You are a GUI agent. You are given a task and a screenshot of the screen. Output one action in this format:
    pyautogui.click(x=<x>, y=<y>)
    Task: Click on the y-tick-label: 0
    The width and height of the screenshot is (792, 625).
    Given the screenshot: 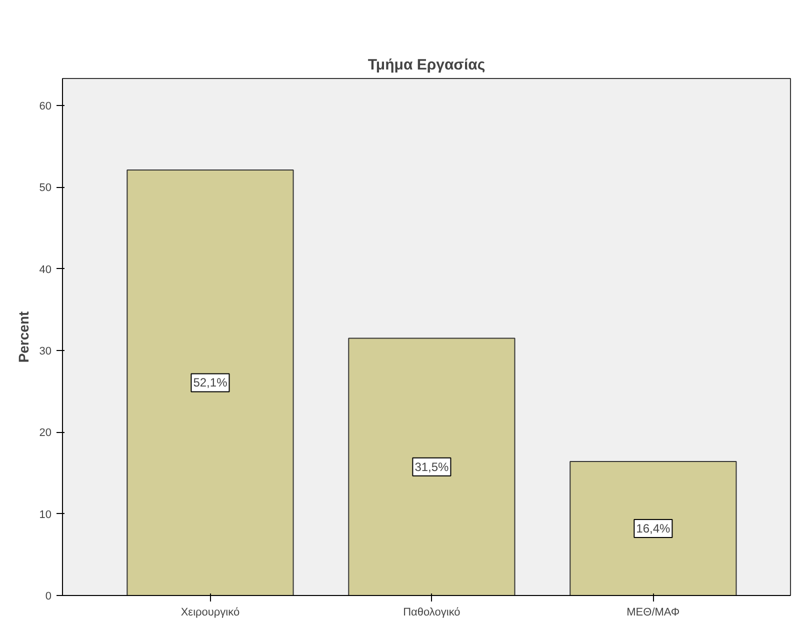 What is the action you would take?
    pyautogui.click(x=48, y=596)
    